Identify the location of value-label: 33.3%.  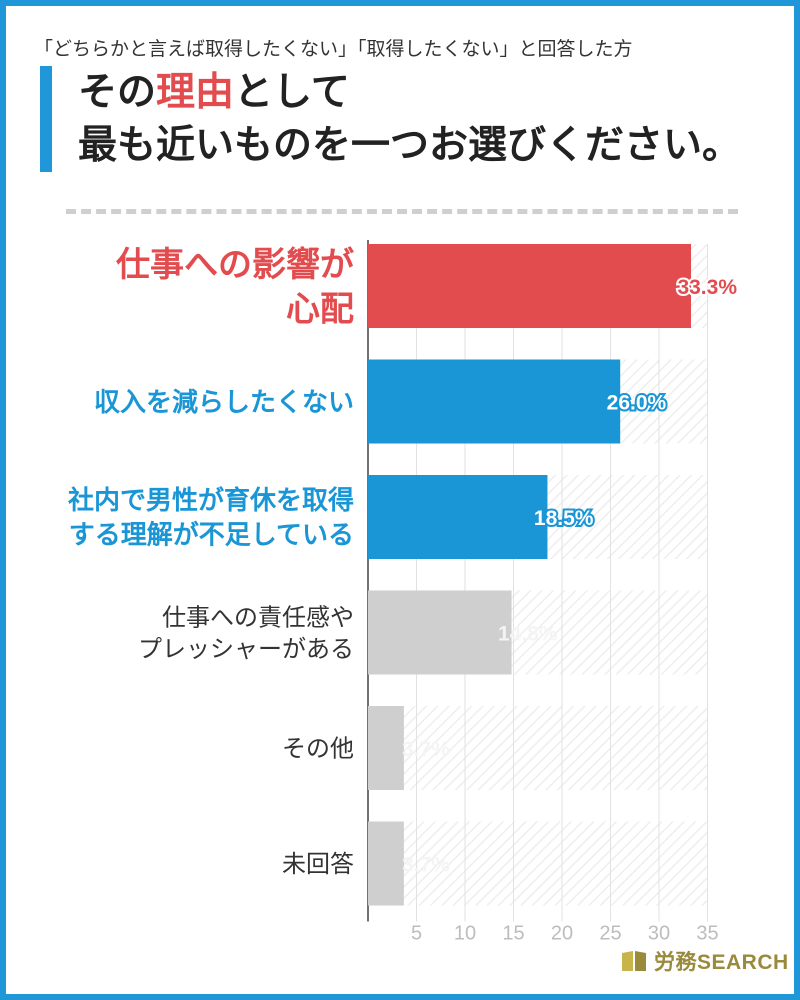
(707, 287).